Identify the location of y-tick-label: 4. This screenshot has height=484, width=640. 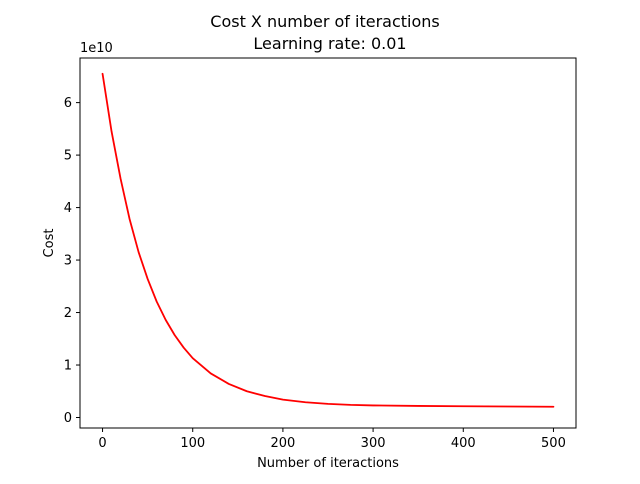
(68, 208).